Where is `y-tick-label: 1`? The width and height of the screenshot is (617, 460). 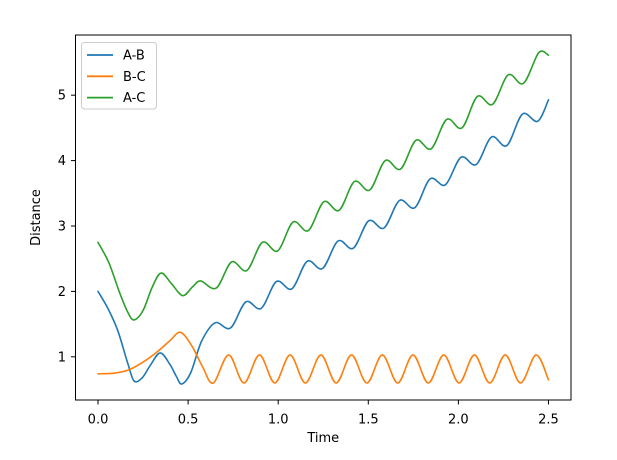 y-tick-label: 1 is located at coordinates (62, 357).